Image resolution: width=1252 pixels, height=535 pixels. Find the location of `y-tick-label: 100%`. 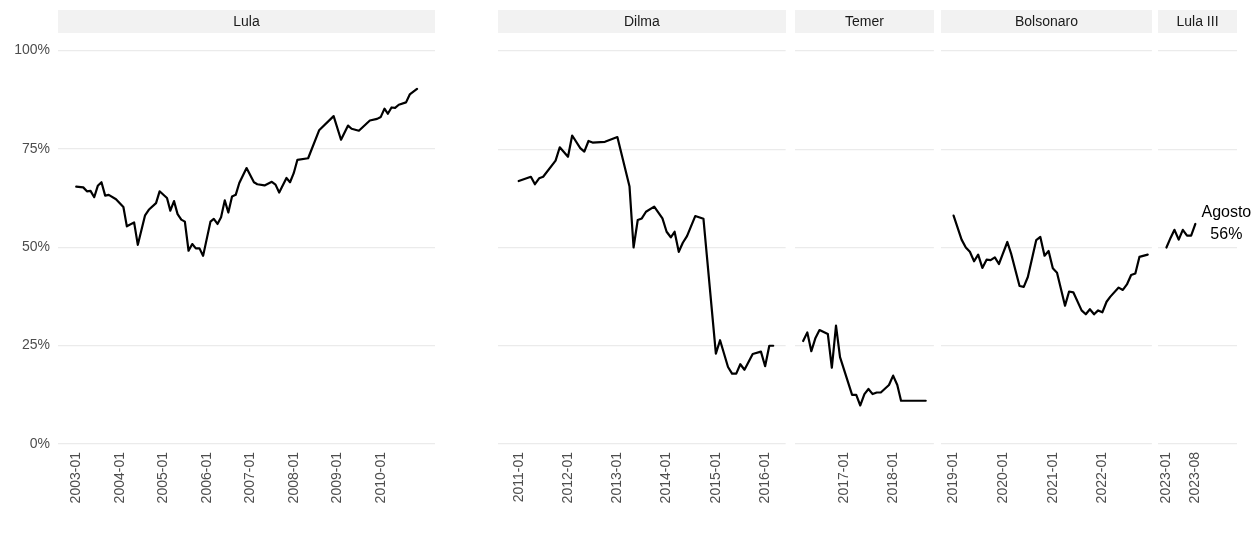

y-tick-label: 100% is located at coordinates (32, 49).